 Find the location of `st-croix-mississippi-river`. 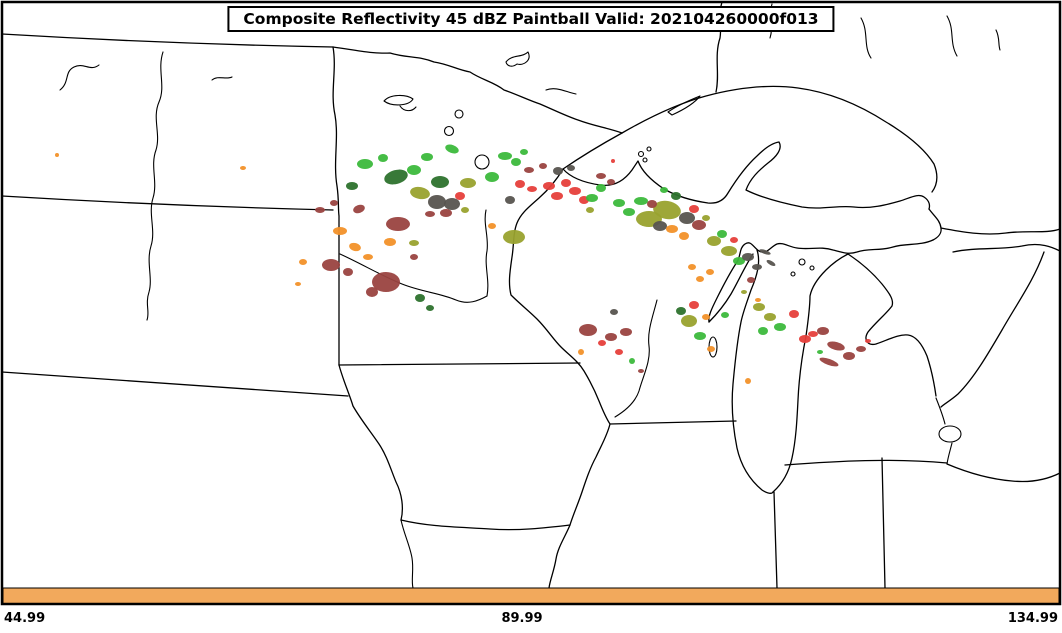

st-croix-mississippi-river is located at coordinates (559, 378).